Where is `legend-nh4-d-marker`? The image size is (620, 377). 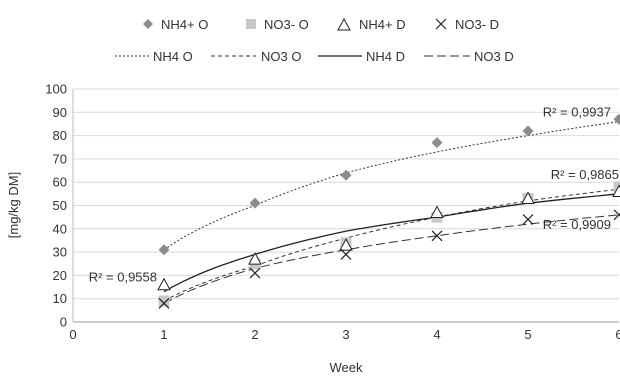
legend-nh4-d-marker is located at coordinates (344, 24).